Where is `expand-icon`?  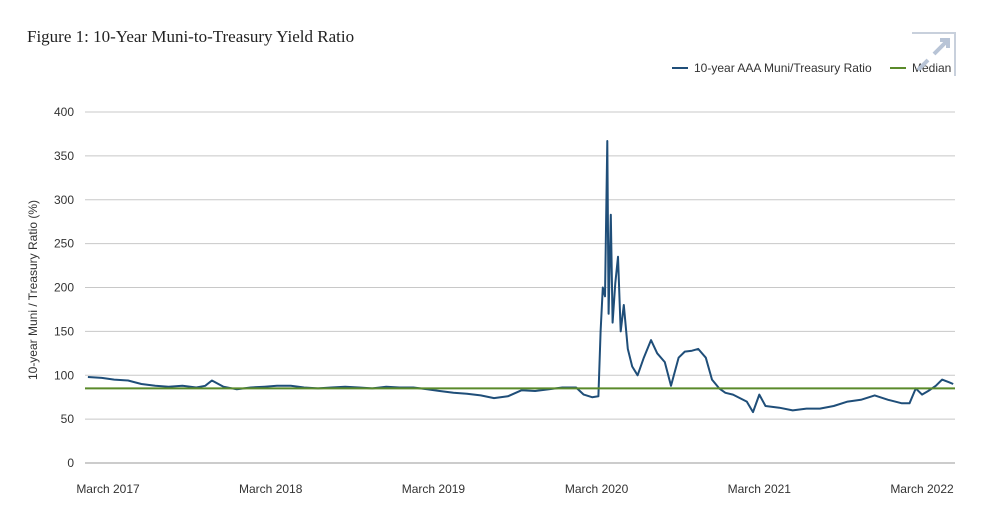
expand-icon is located at coordinates (934, 54).